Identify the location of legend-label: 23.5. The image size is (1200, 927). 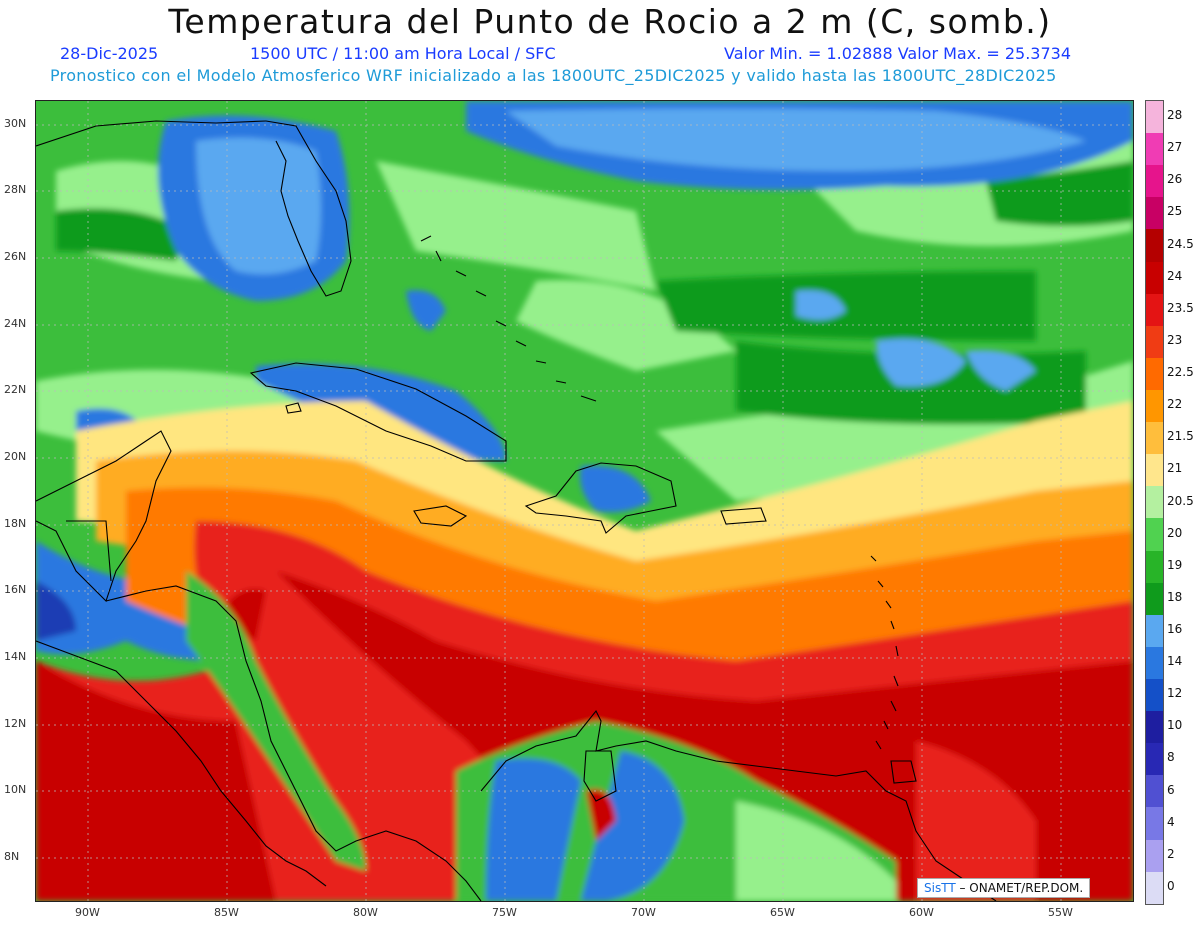
(1180, 307).